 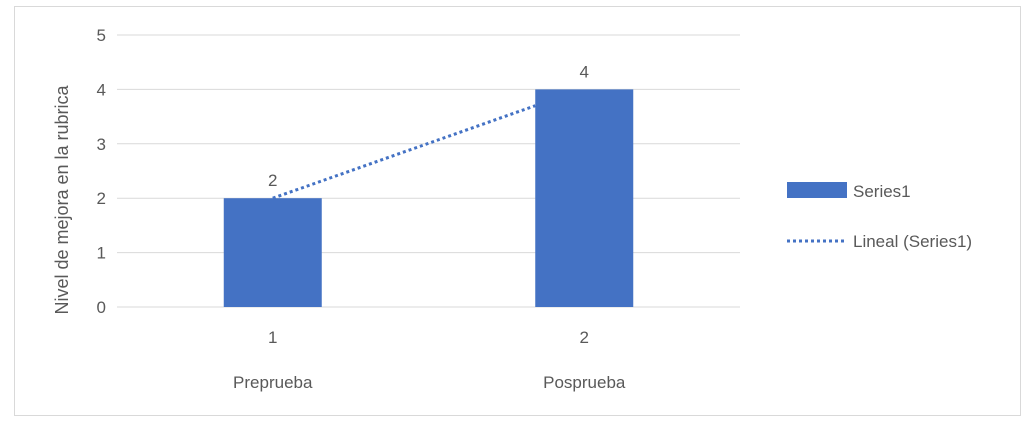 I want to click on legend-label-series1: Series1, so click(x=882, y=191).